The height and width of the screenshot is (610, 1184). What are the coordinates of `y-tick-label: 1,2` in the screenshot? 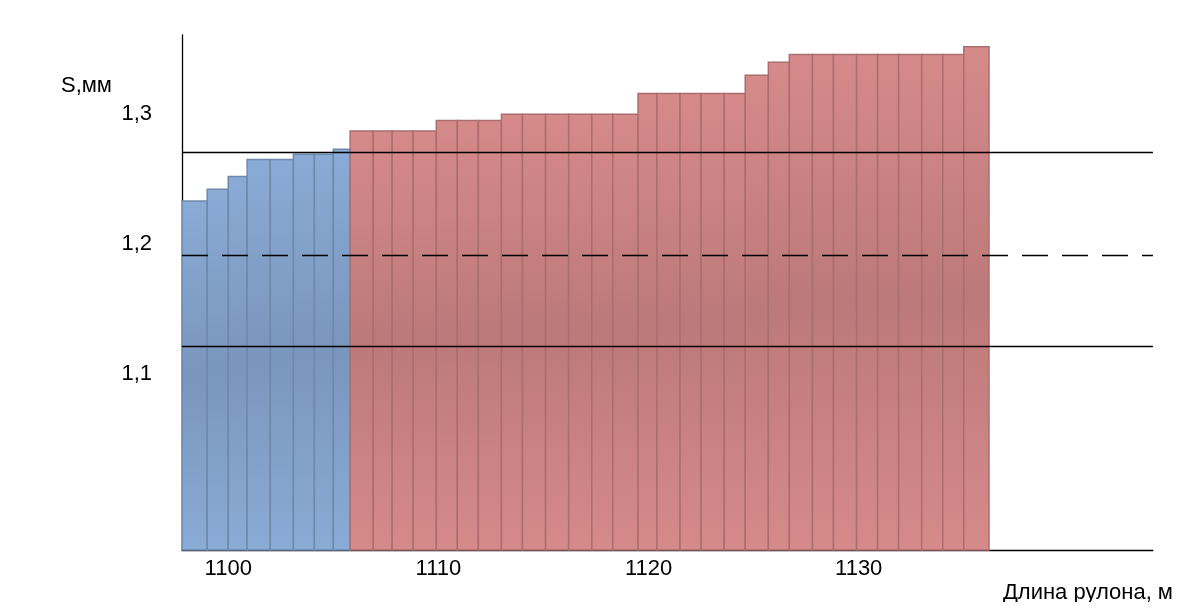 It's located at (136, 243).